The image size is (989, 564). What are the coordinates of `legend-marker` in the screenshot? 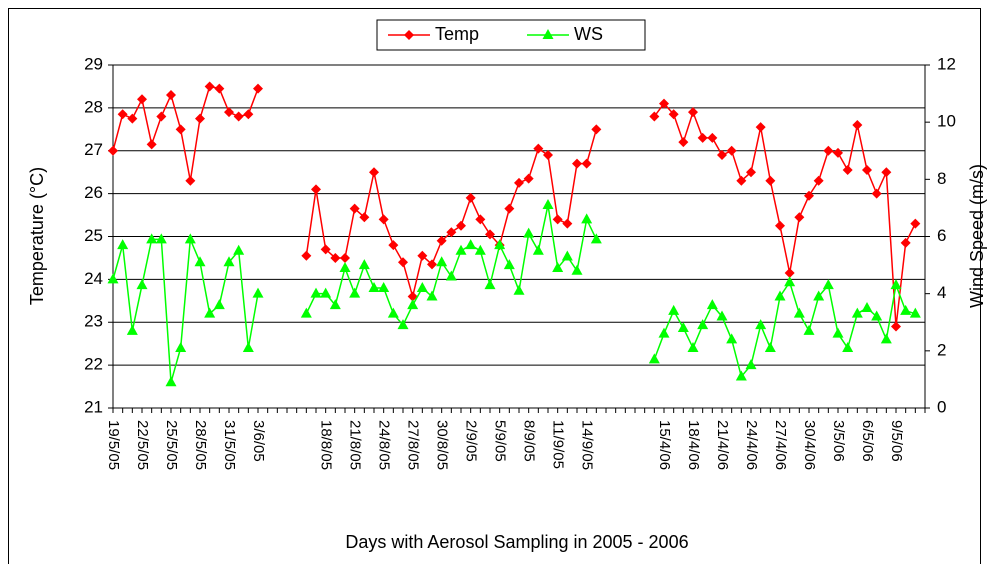 It's located at (409, 35).